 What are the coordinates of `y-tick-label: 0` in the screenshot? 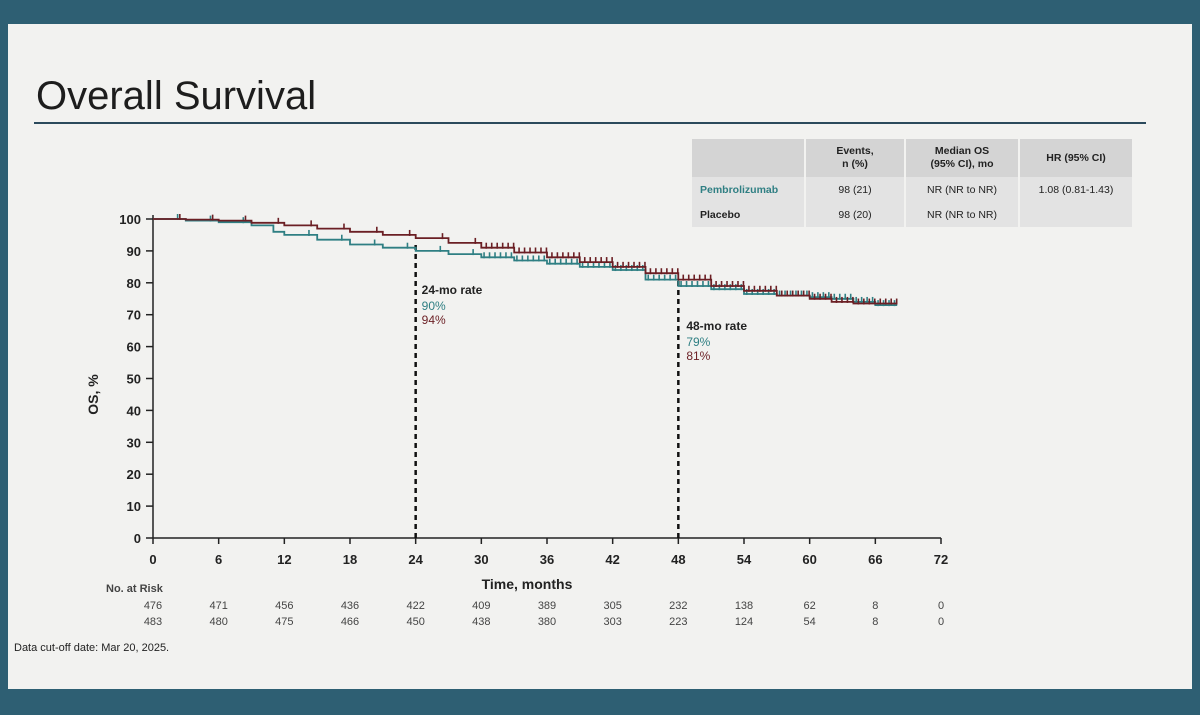 It's located at (137, 538).